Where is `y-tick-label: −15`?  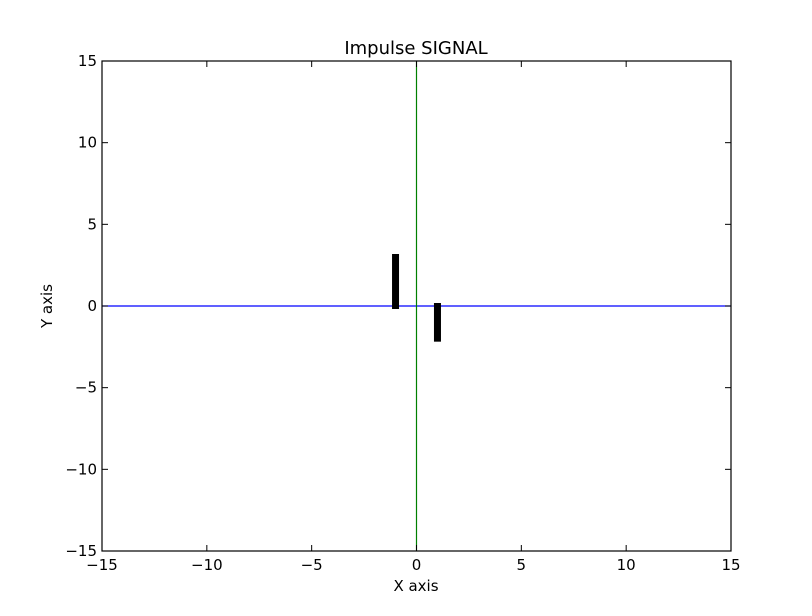
y-tick-label: −15 is located at coordinates (81, 551).